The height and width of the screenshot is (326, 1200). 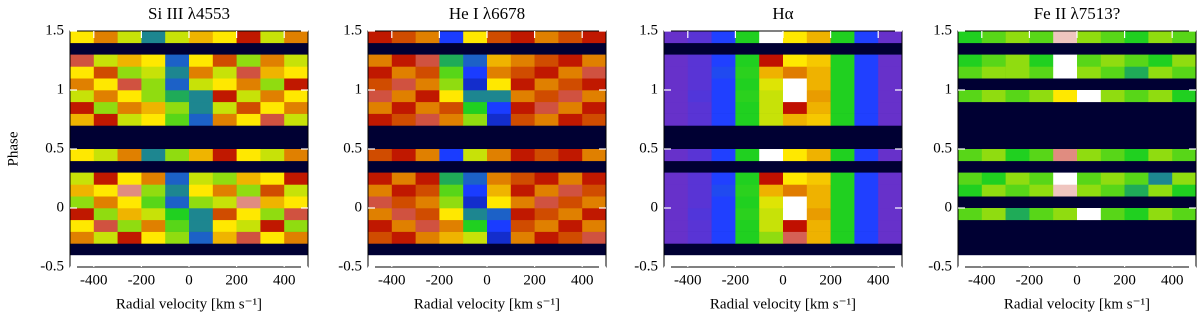 What do you see at coordinates (942, 148) in the screenshot?
I see `y-tick-label: 0.5` at bounding box center [942, 148].